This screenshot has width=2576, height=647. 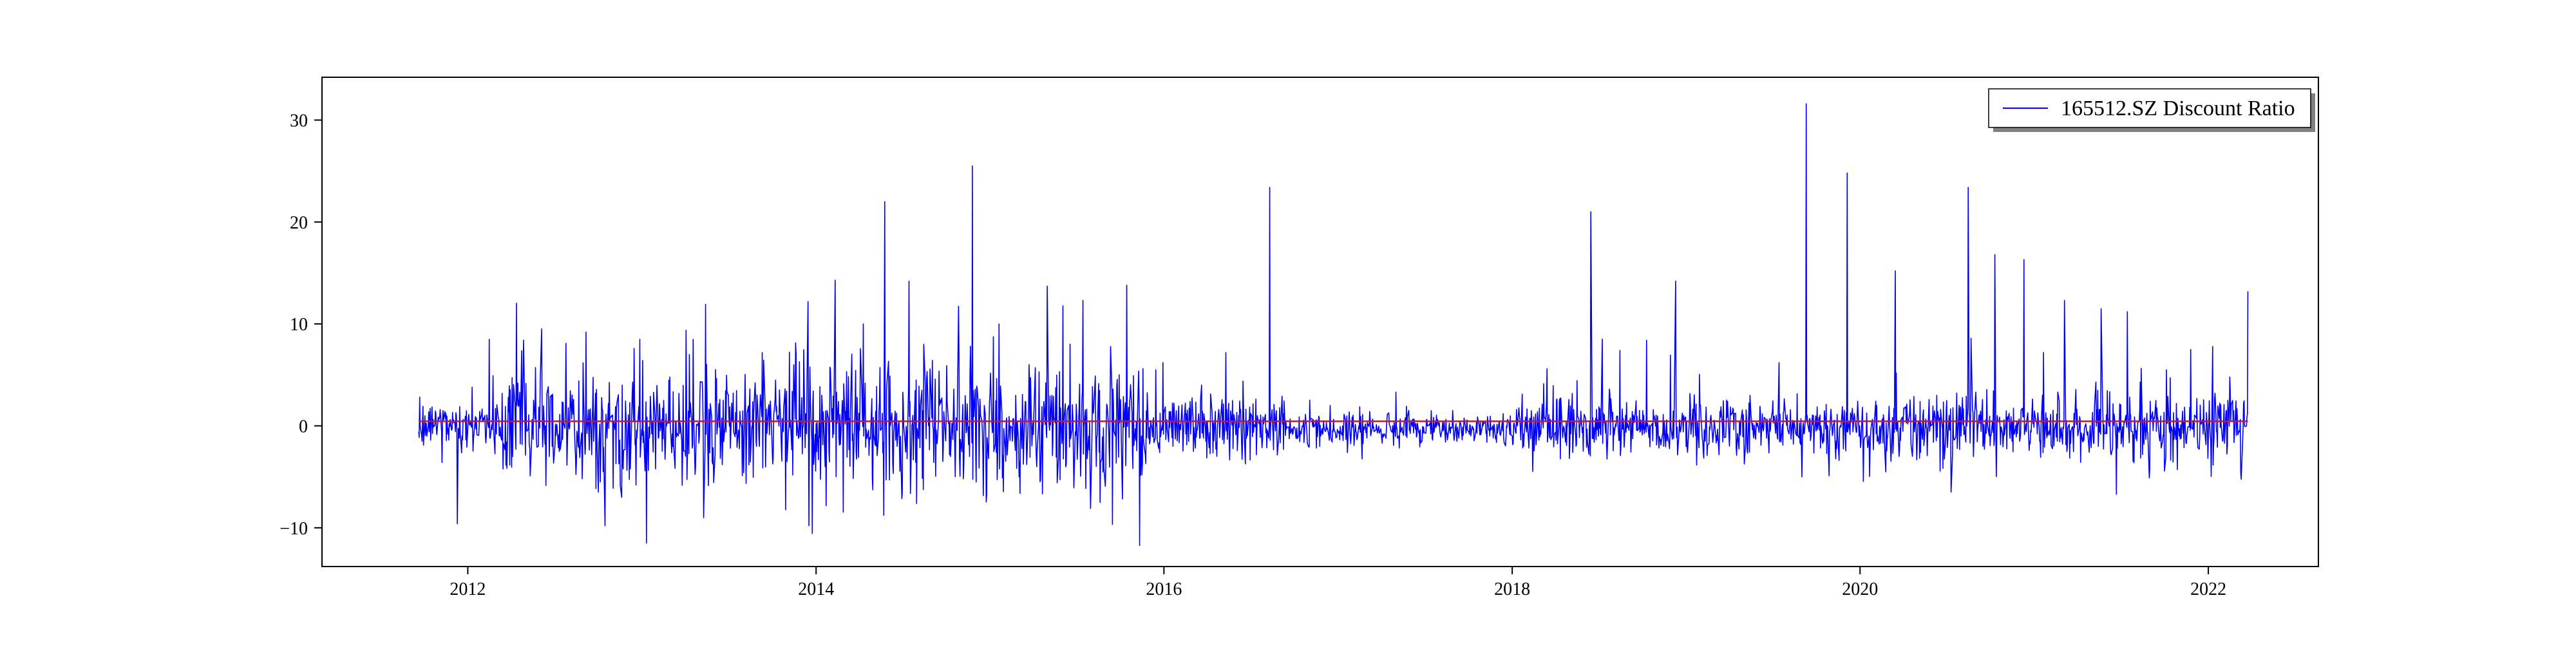 What do you see at coordinates (1164, 589) in the screenshot?
I see `x-tick-label: 2016` at bounding box center [1164, 589].